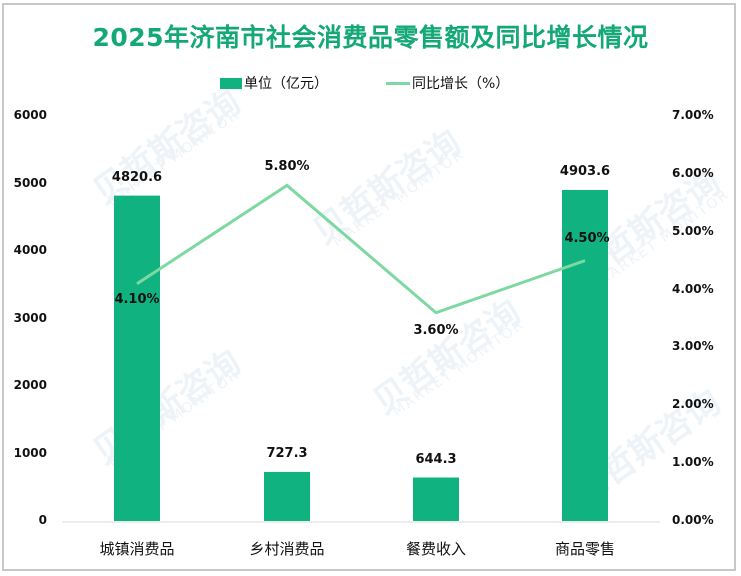  I want to click on line-value-label: 4.50%, so click(587, 238).